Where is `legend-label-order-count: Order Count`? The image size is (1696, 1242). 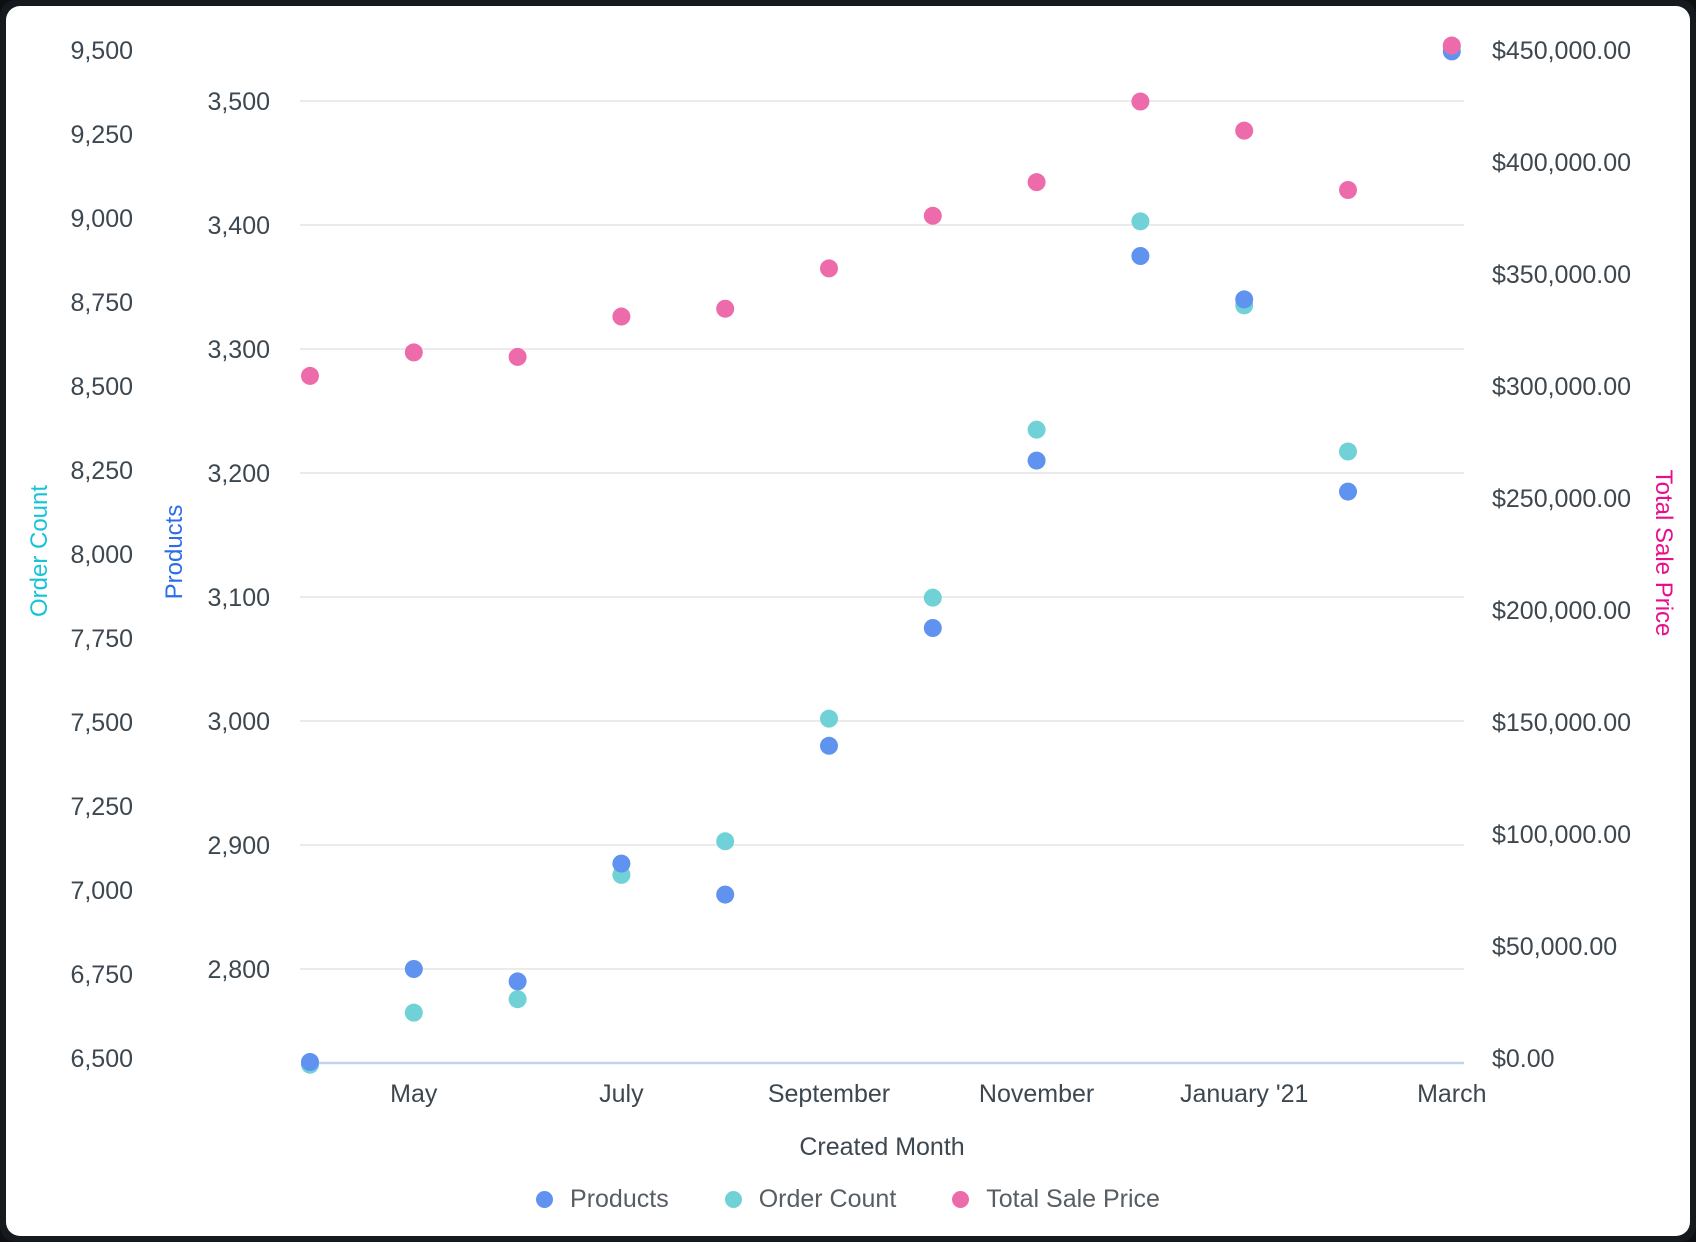
legend-label-order-count: Order Count is located at coordinates (827, 1198).